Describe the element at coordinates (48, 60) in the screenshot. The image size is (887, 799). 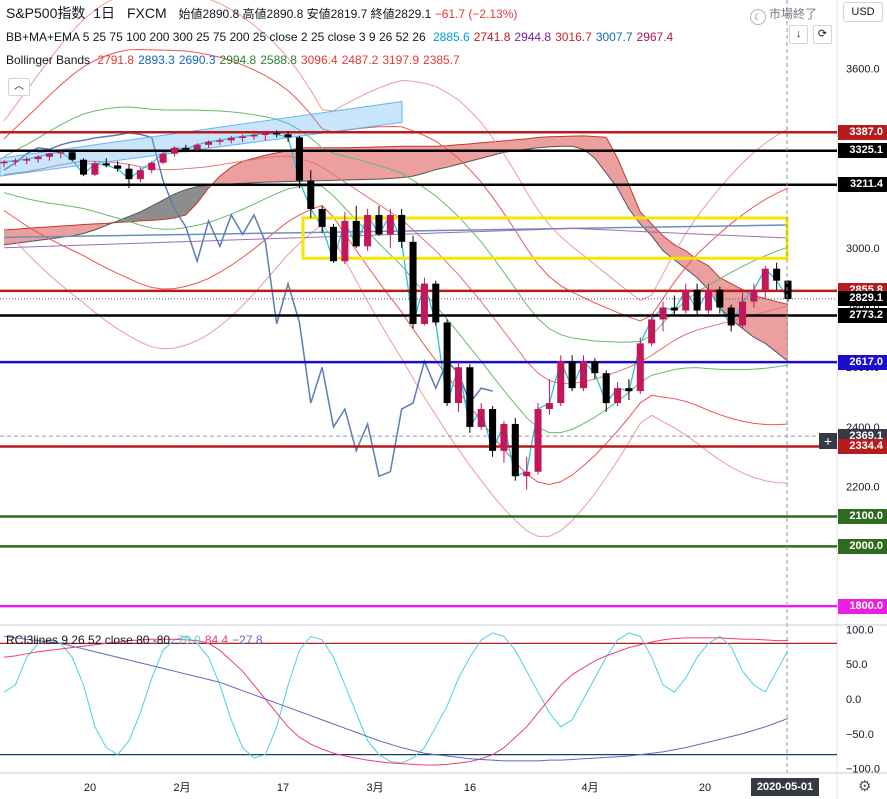
I see `bb-legend-label: Bollinger Bands` at that location.